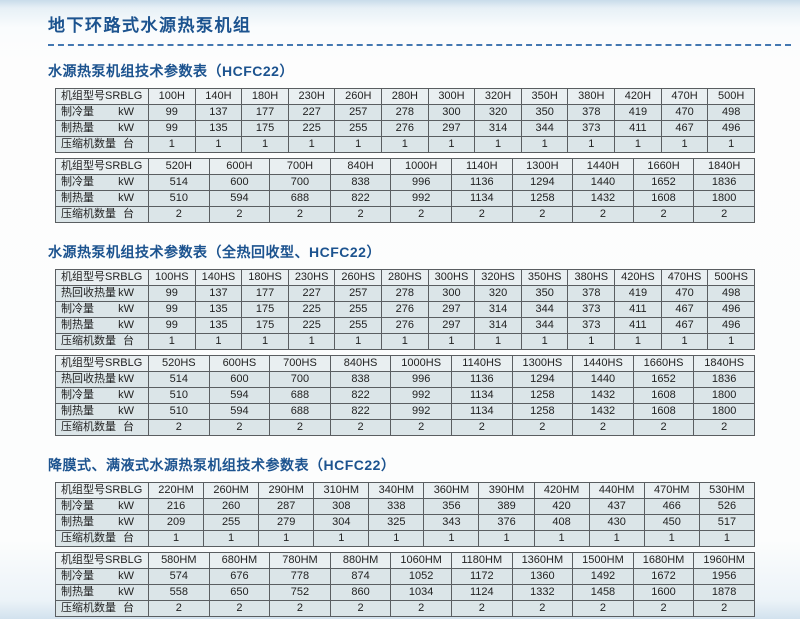 The width and height of the screenshot is (800, 619). Describe the element at coordinates (603, 182) in the screenshot. I see `spec-value: 1440` at that location.